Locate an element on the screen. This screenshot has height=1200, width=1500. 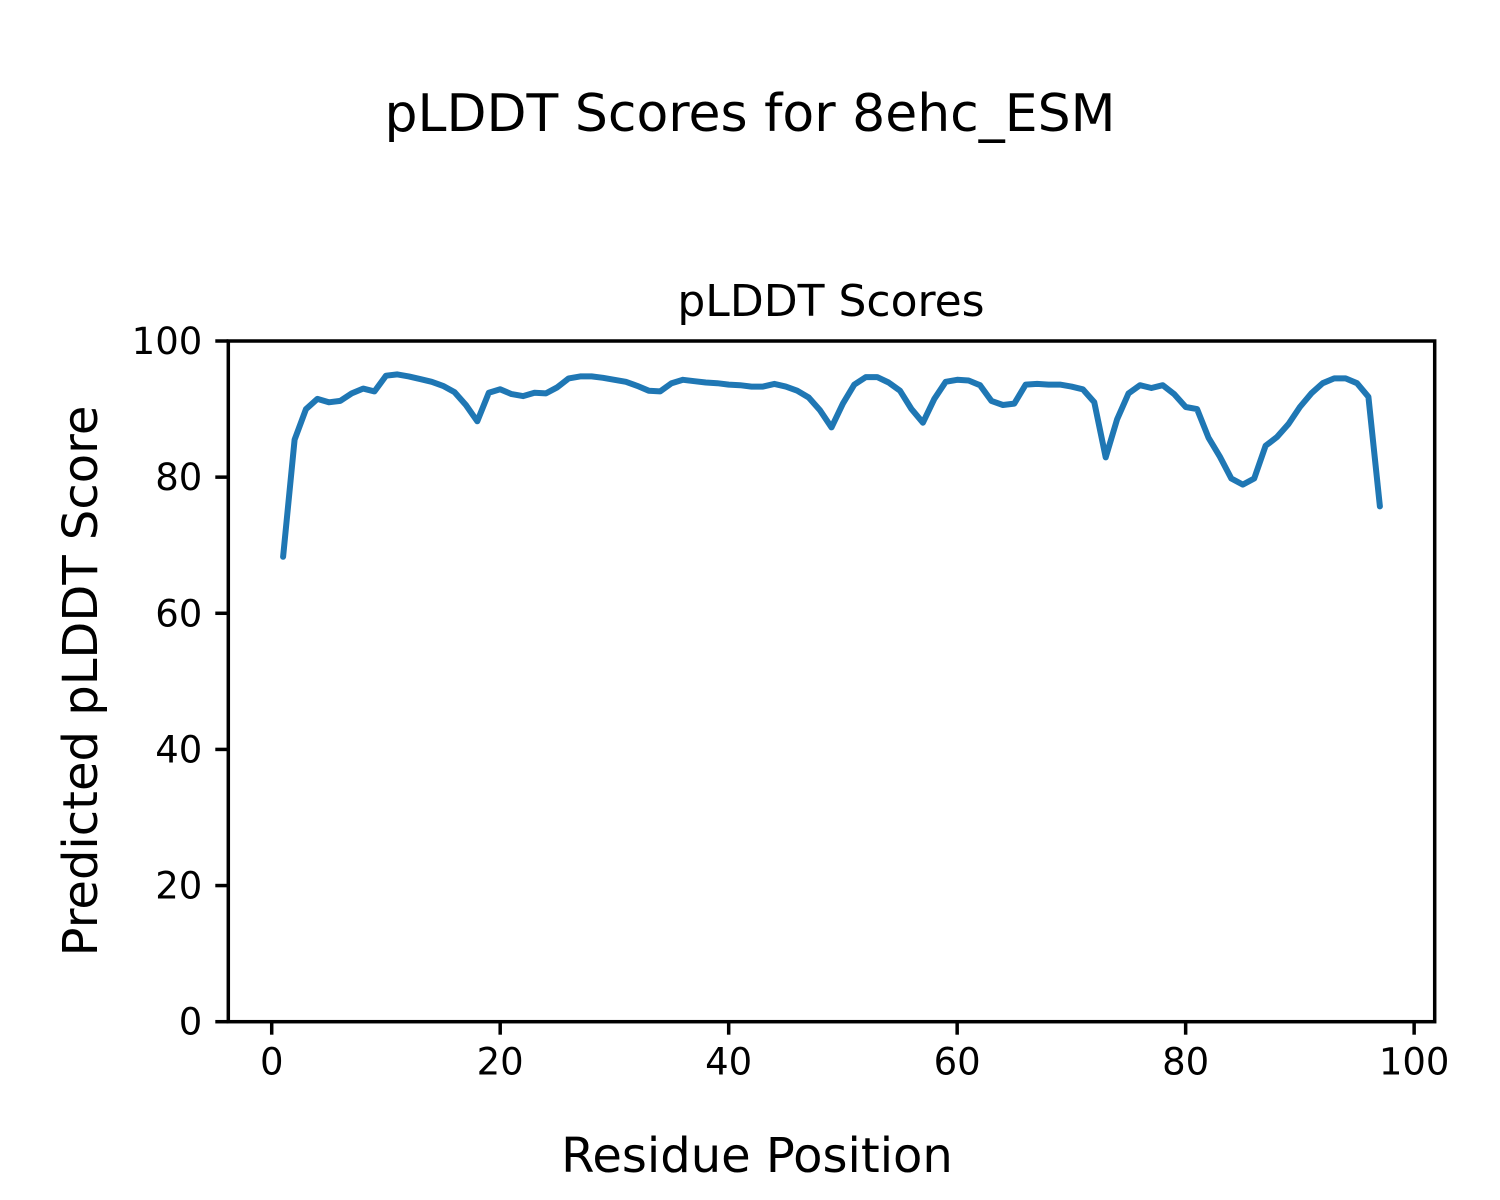
y-tick-label: 60 is located at coordinates (178, 613).